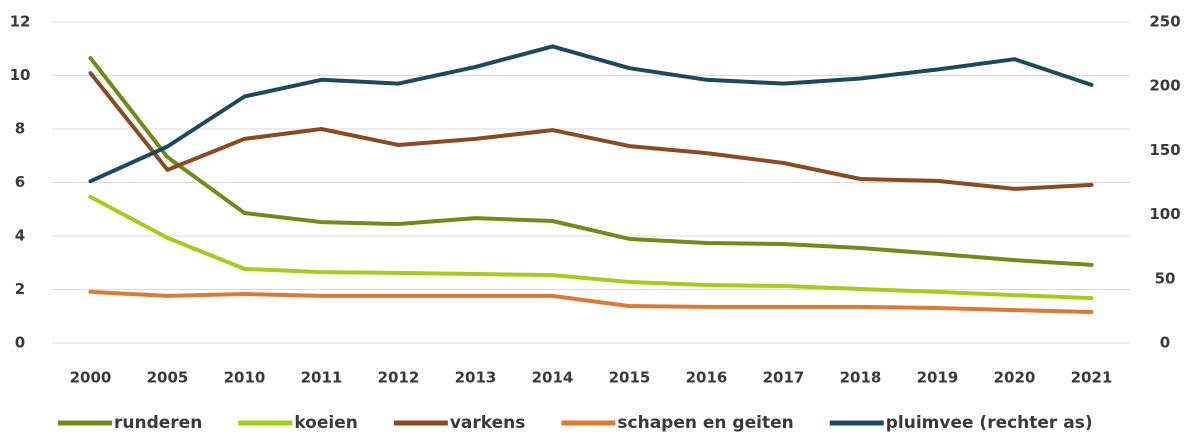 This screenshot has width=1195, height=438. I want to click on x-tick-label: 2021, so click(1092, 378).